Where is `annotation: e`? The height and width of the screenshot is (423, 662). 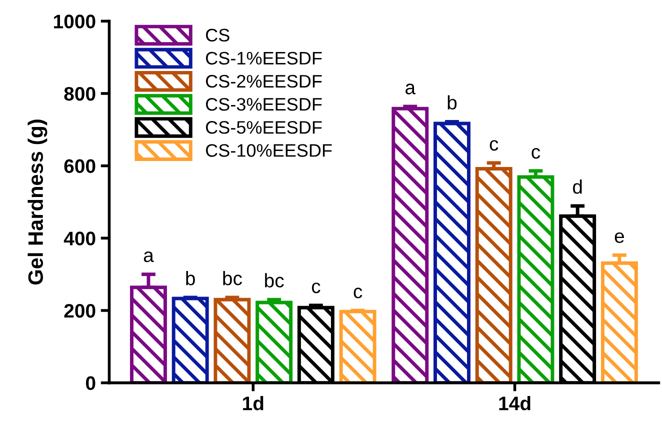 annotation: e is located at coordinates (619, 237).